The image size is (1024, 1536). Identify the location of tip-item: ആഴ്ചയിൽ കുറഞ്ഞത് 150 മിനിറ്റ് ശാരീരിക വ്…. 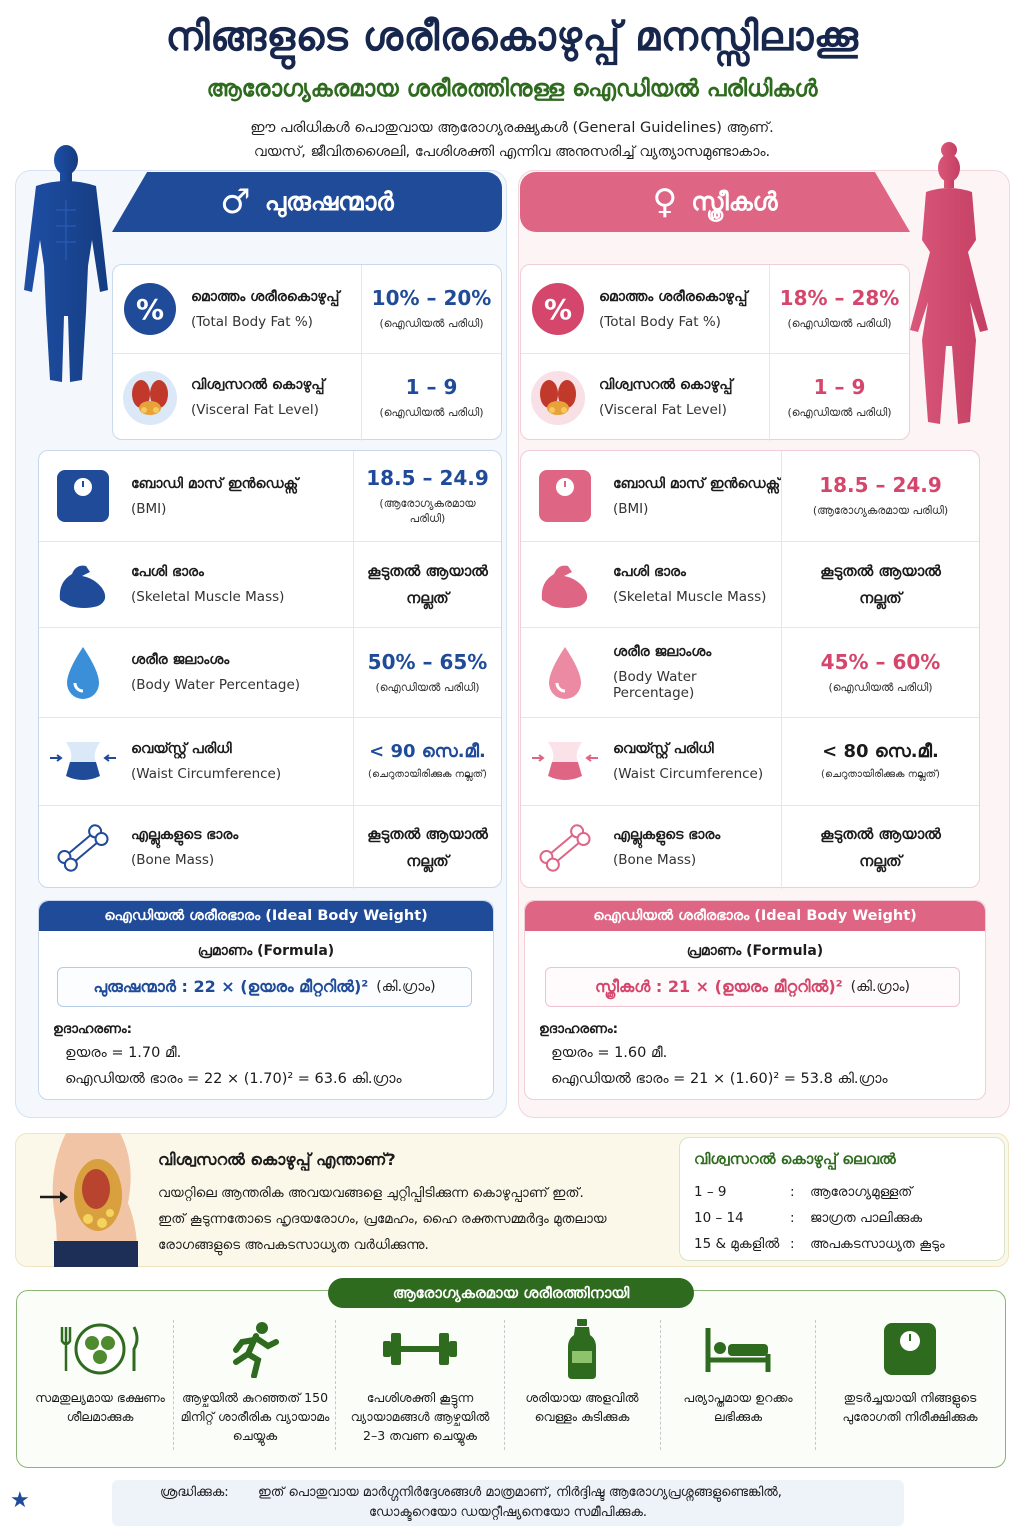
(255, 1388).